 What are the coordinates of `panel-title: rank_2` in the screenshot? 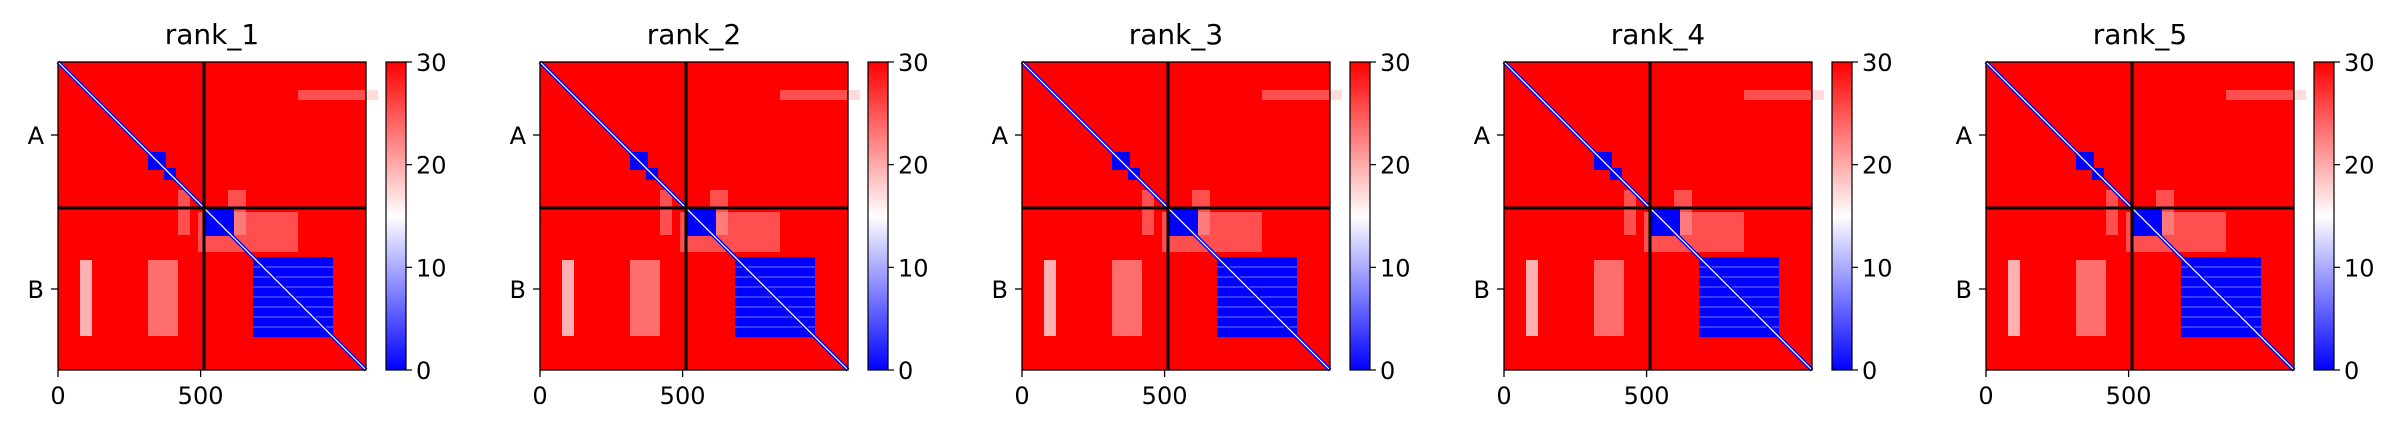 It's located at (694, 34).